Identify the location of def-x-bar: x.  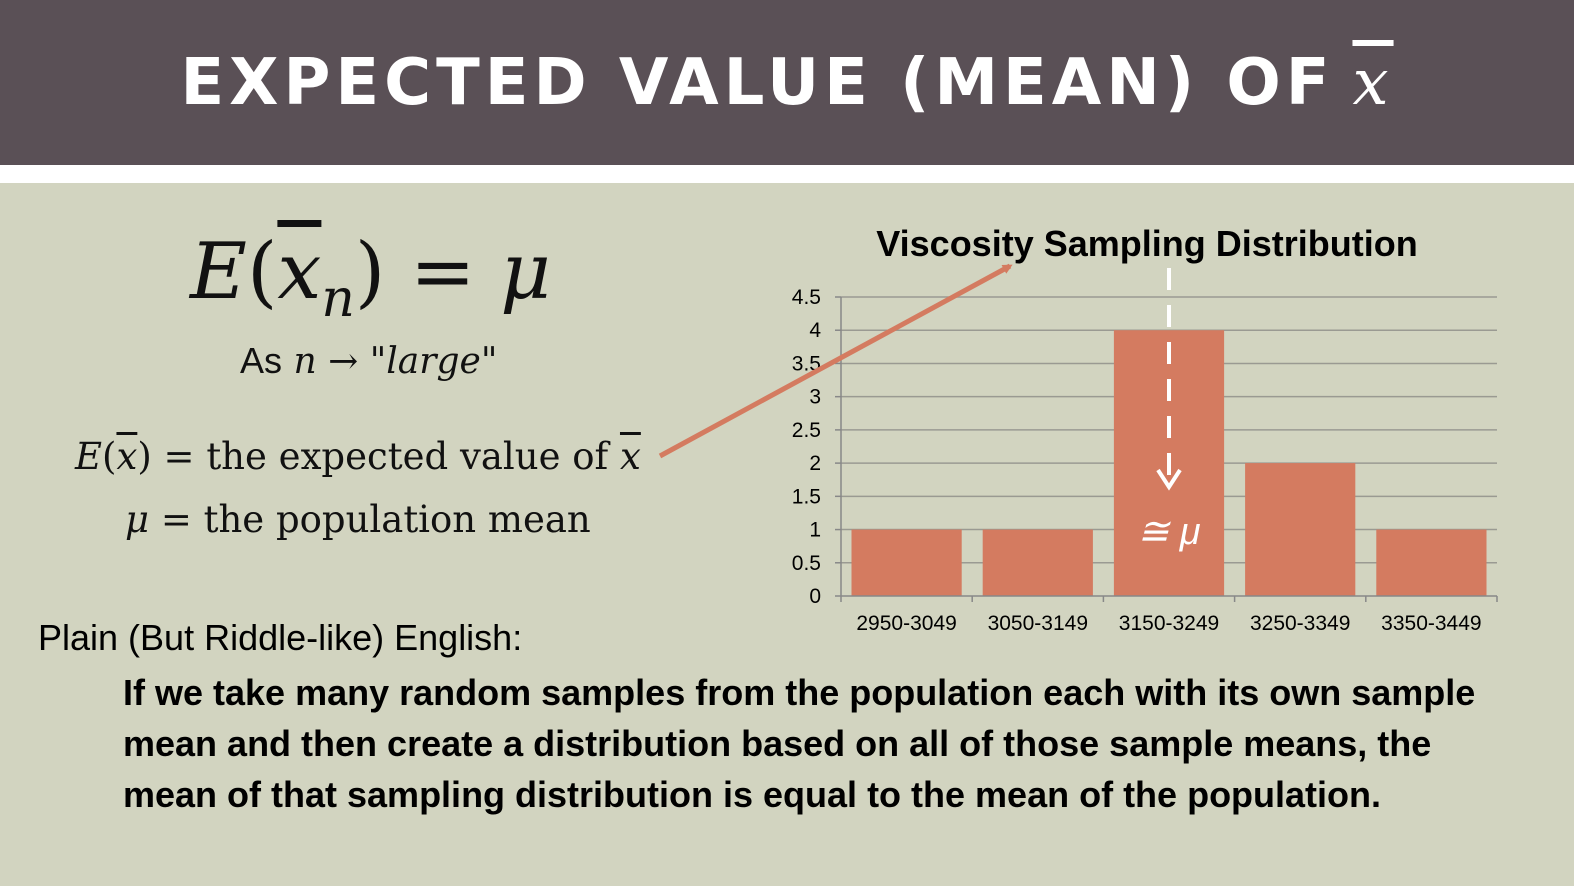
(127, 456).